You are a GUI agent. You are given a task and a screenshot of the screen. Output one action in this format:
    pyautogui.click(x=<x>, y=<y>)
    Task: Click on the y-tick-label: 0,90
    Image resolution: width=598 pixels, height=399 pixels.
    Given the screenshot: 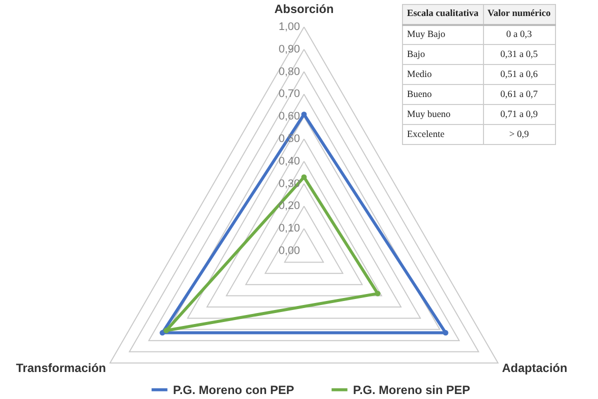 What is the action you would take?
    pyautogui.click(x=289, y=49)
    